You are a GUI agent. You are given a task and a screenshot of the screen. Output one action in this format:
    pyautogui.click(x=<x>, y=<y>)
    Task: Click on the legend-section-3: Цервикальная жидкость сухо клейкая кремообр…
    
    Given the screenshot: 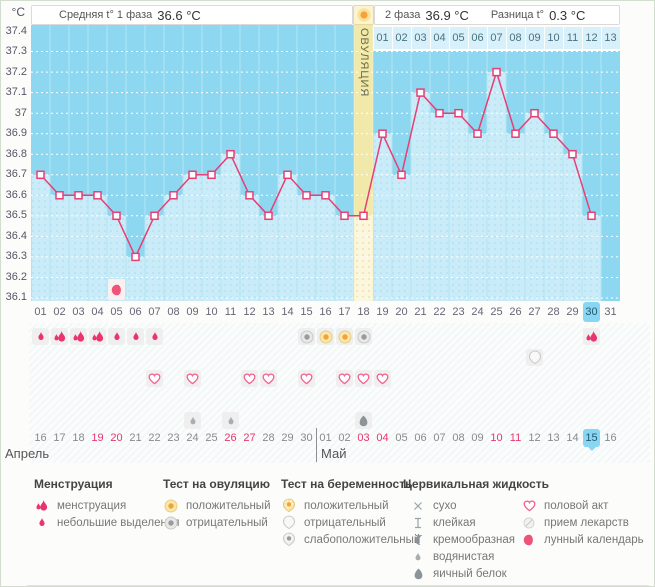 What is the action you would take?
    pyautogui.click(x=476, y=529)
    